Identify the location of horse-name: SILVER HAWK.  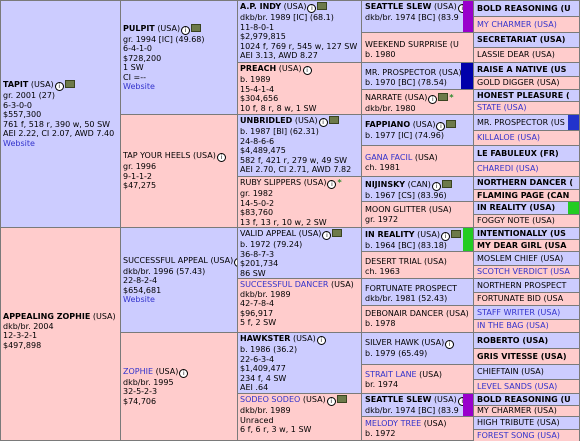
(392, 342).